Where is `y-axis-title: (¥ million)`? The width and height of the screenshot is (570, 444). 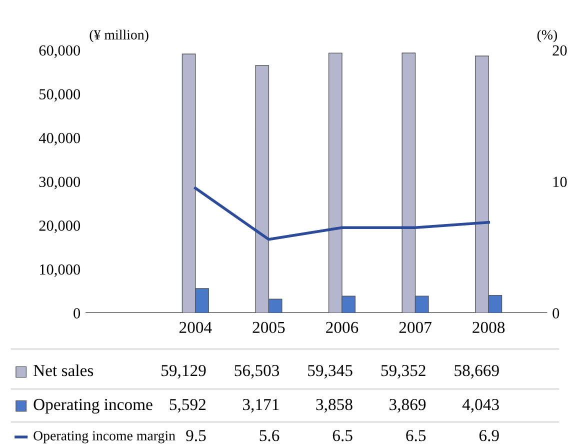
y-axis-title: (¥ million) is located at coordinates (119, 36).